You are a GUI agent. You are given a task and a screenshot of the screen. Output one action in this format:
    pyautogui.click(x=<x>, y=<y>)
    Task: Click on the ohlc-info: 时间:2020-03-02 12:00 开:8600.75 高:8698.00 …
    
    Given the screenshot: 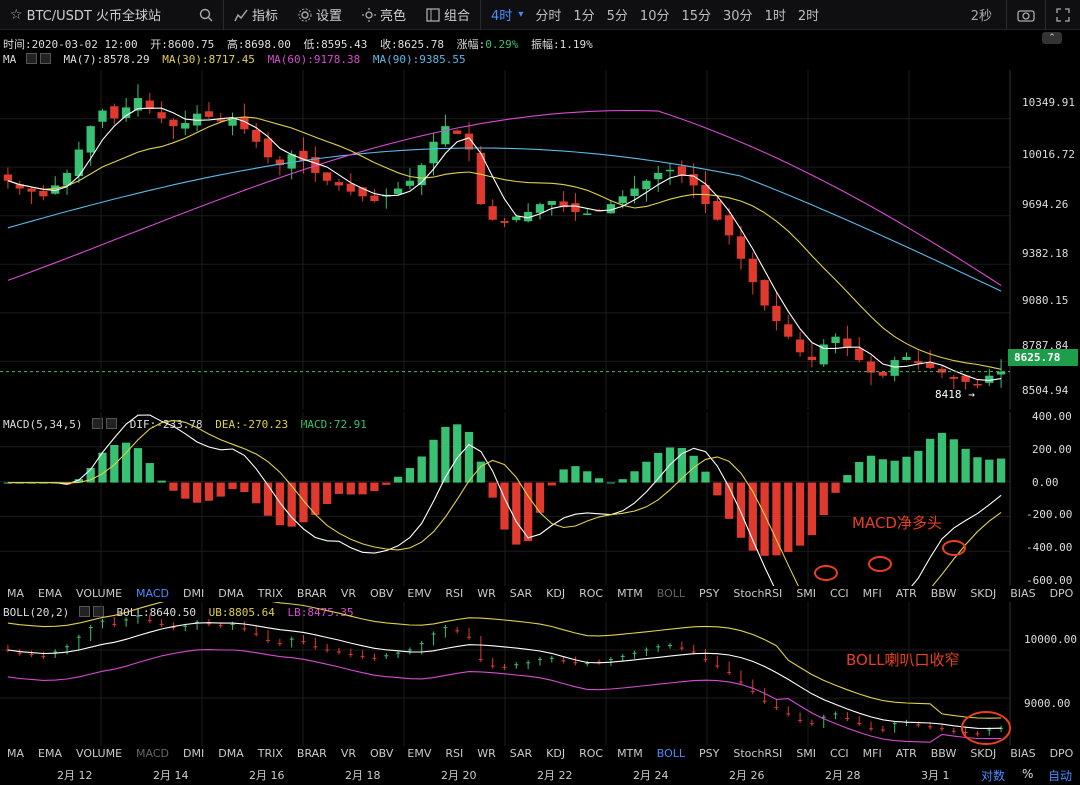 What is the action you would take?
    pyautogui.click(x=298, y=44)
    